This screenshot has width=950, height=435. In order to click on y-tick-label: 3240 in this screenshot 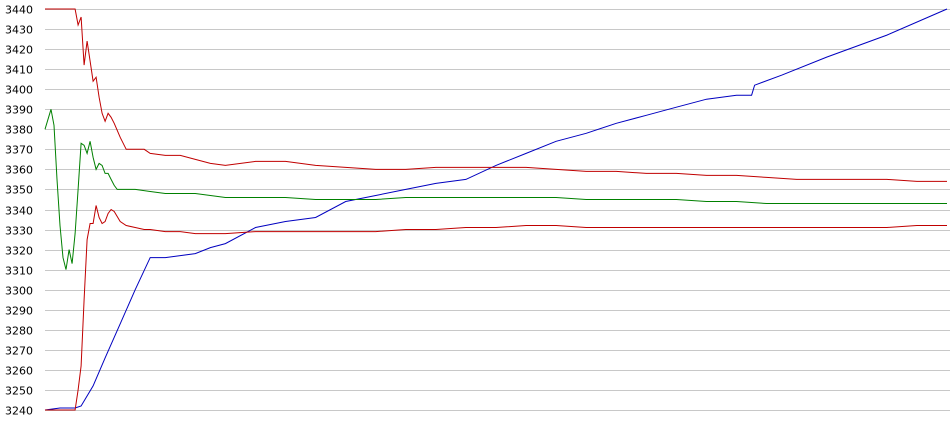, I will do `click(19, 411)`.